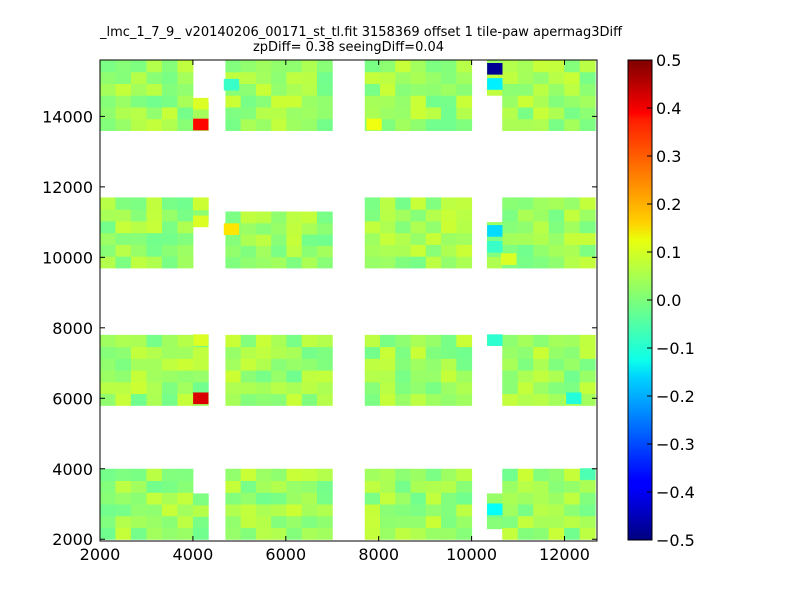 The width and height of the screenshot is (800, 600). What do you see at coordinates (72, 539) in the screenshot?
I see `y-tick-label: 2000` at bounding box center [72, 539].